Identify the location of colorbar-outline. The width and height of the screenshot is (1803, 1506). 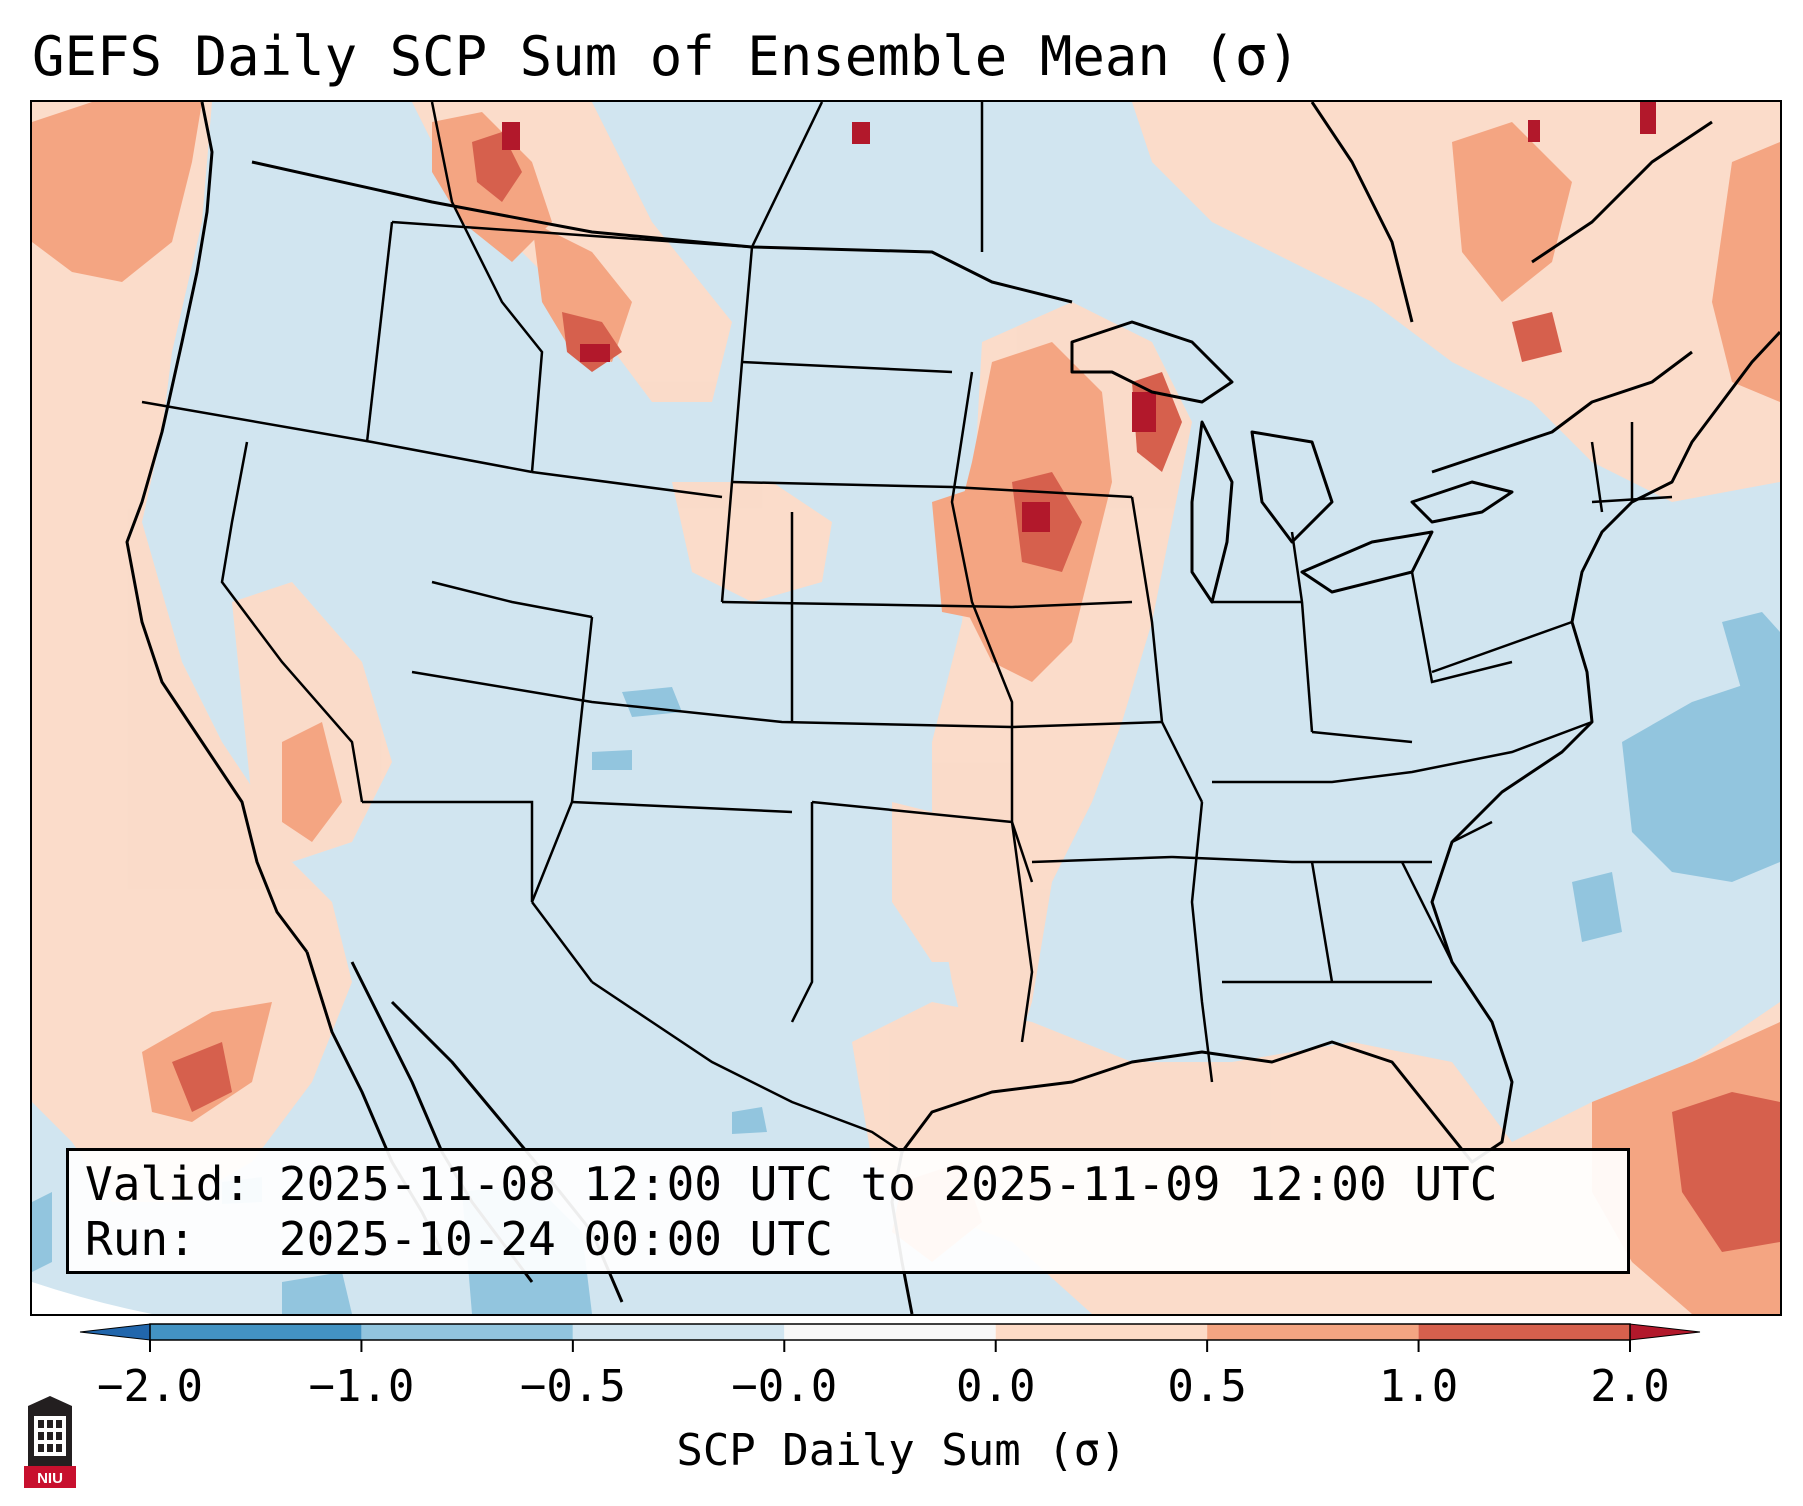
(890, 1332).